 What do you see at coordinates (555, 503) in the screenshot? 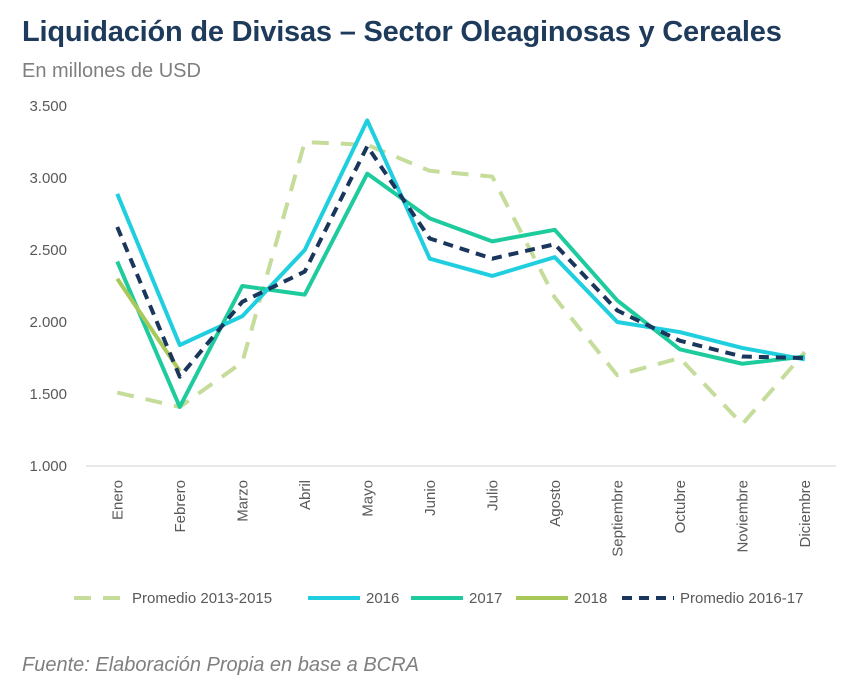
I see `x-tick-label: Agosto` at bounding box center [555, 503].